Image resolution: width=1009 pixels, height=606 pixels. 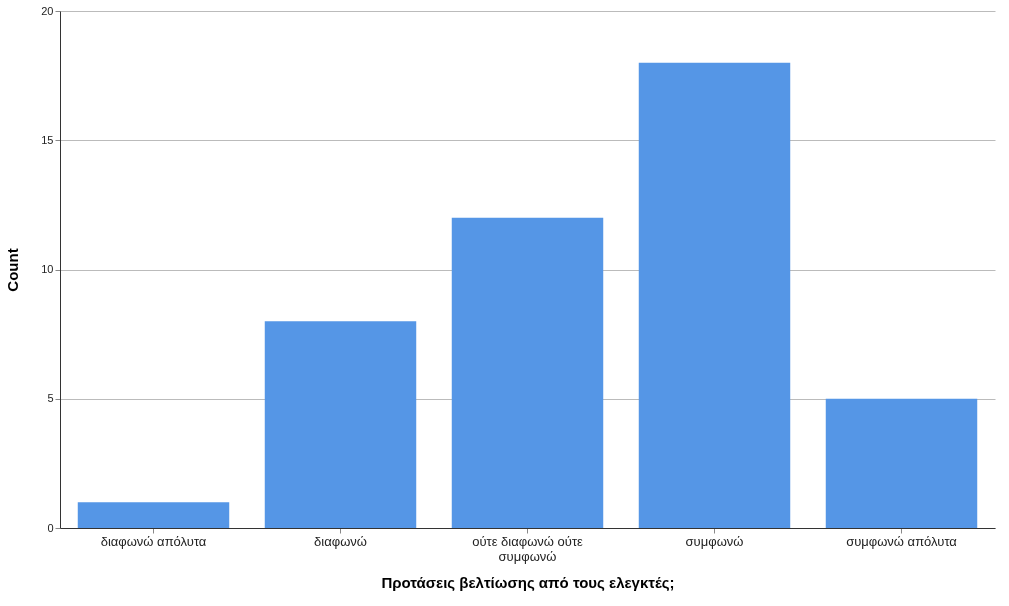 What do you see at coordinates (528, 548) in the screenshot?
I see `x-tick-label: ούτε διαφωνώ ούτε συμφωνώ` at bounding box center [528, 548].